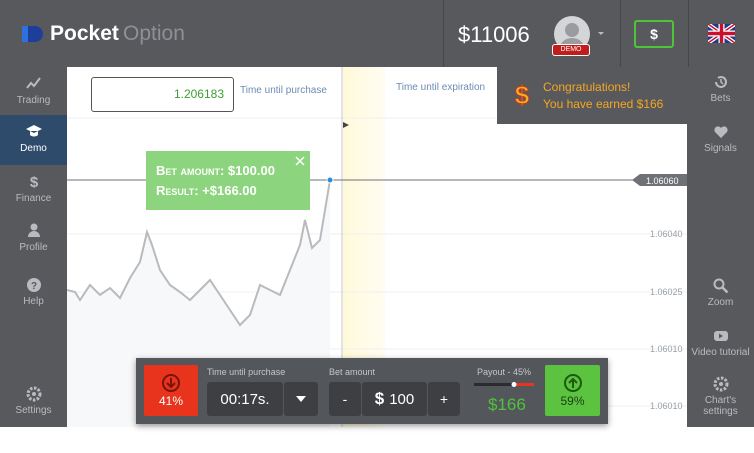 The height and width of the screenshot is (453, 754). I want to click on amount-box: $100, so click(394, 399).